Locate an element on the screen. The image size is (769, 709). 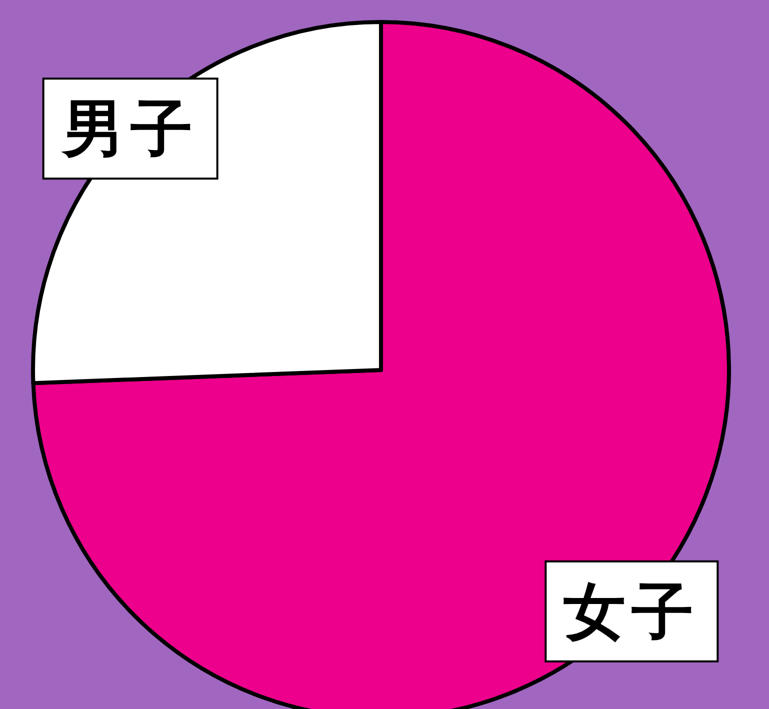
slice-label: 男子 is located at coordinates (129, 129).